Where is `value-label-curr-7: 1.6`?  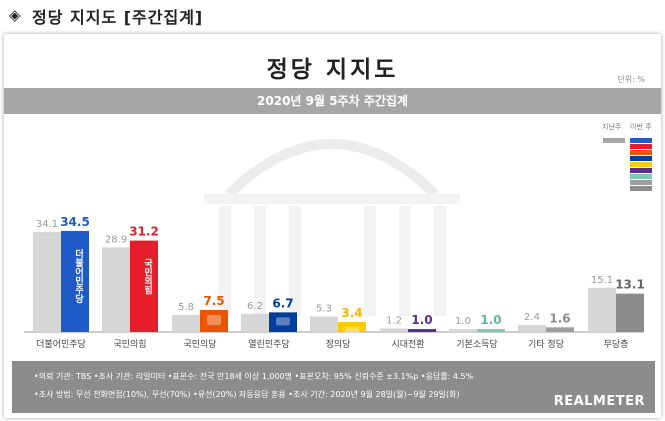 value-label-curr-7: 1.6 is located at coordinates (559, 318).